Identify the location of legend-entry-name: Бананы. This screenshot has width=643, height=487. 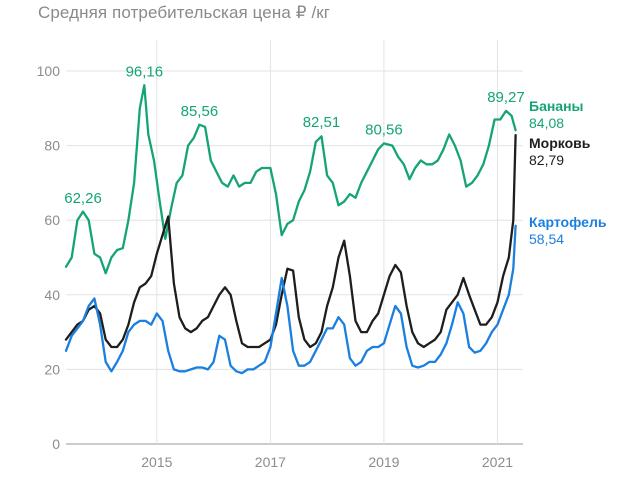
(556, 106).